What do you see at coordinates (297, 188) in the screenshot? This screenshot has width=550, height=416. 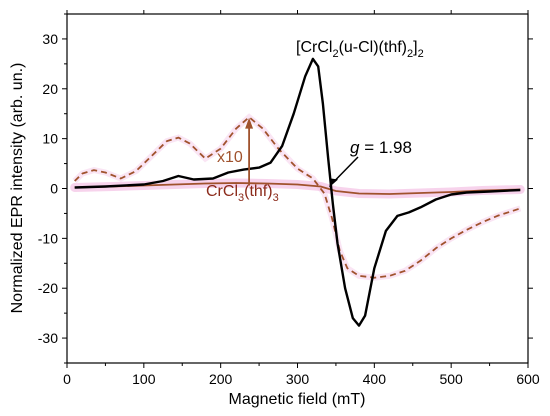 I see `series-line-mono` at bounding box center [297, 188].